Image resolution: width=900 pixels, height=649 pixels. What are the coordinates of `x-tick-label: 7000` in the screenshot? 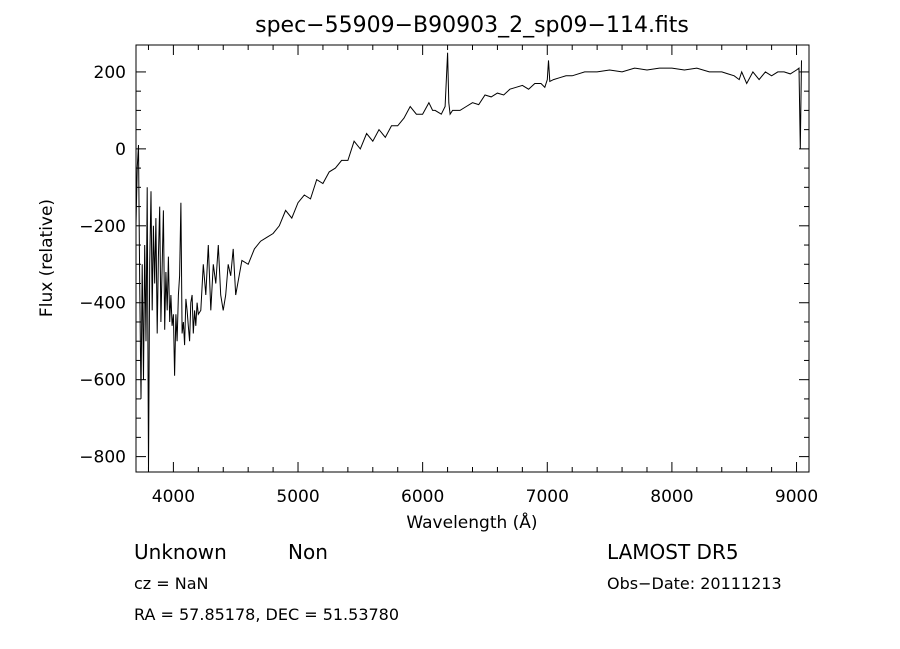 It's located at (547, 497).